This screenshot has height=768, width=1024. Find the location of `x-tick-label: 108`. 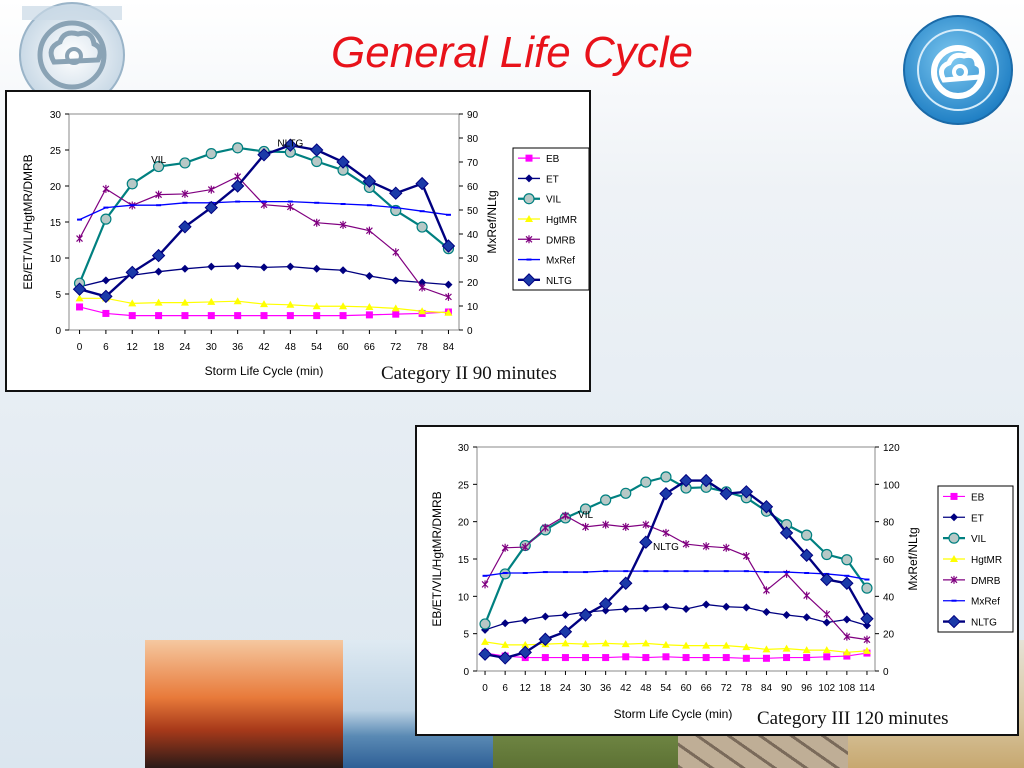

x-tick-label: 108 is located at coordinates (847, 688).